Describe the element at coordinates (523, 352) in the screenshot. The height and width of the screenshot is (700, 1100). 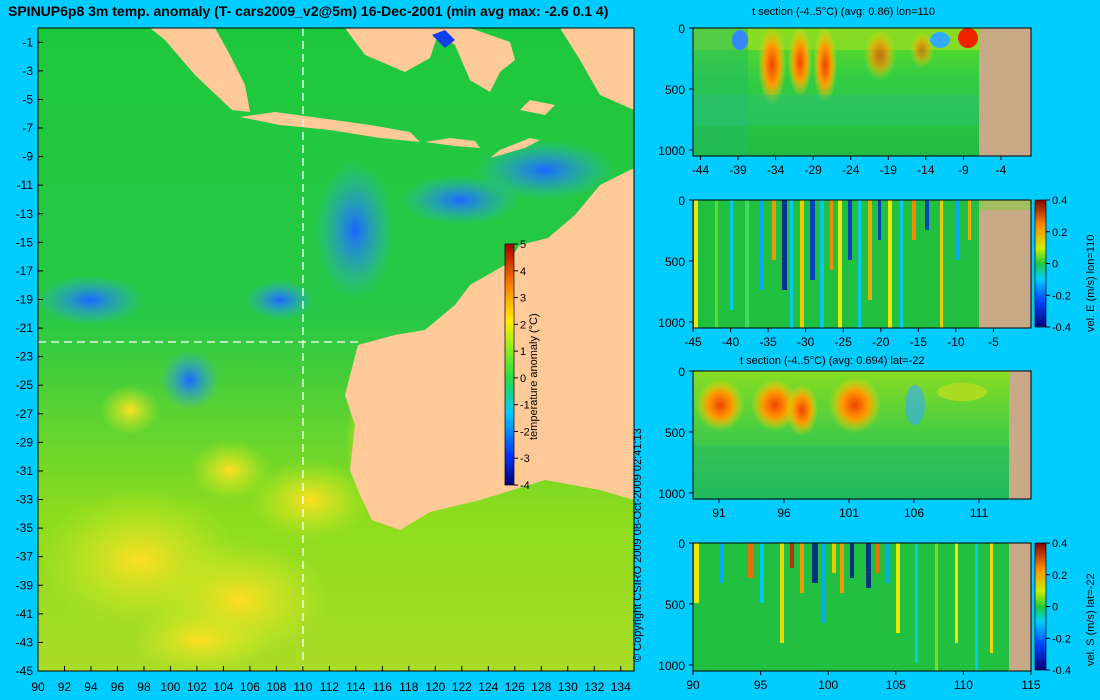
I see `map-colorbar-tick: 1` at that location.